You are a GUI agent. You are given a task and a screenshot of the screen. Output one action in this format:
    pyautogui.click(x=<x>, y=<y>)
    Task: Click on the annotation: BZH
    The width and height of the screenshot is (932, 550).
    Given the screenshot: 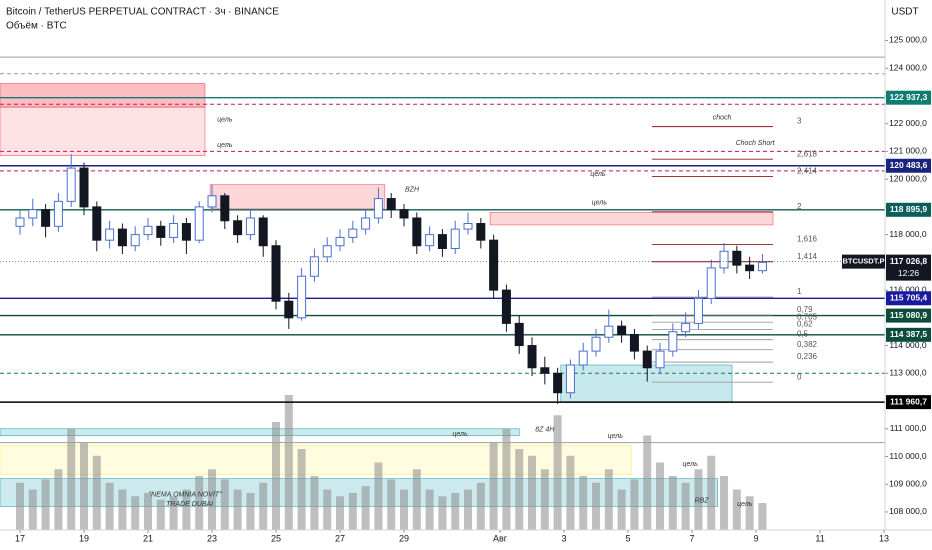 What is the action you would take?
    pyautogui.click(x=412, y=189)
    